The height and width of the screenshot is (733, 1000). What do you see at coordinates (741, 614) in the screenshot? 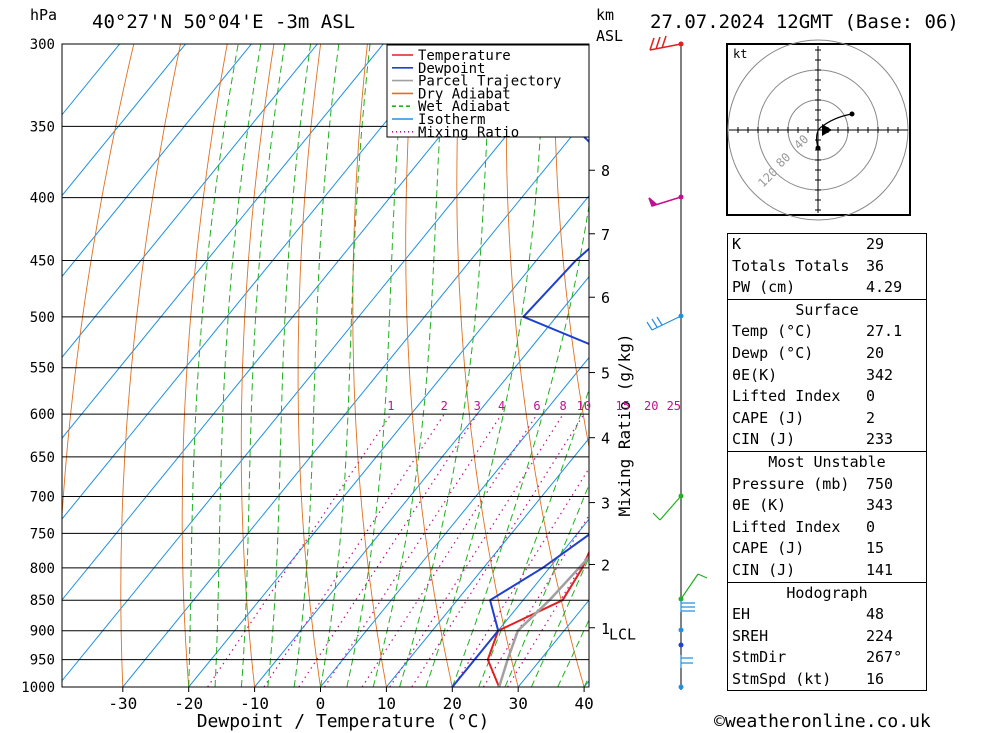
I see `stats-key: EH` at bounding box center [741, 614].